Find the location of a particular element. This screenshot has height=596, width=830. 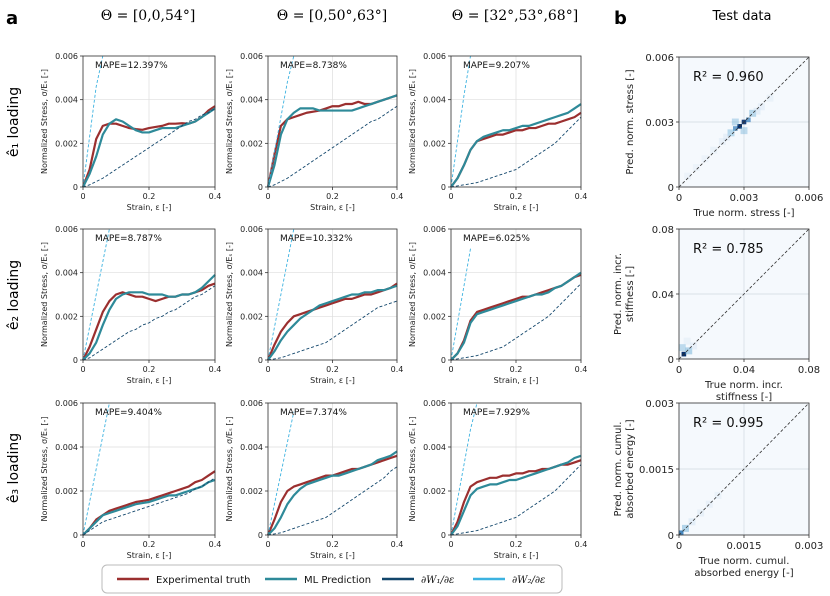

reference-line is located at coordinates (744, 294).